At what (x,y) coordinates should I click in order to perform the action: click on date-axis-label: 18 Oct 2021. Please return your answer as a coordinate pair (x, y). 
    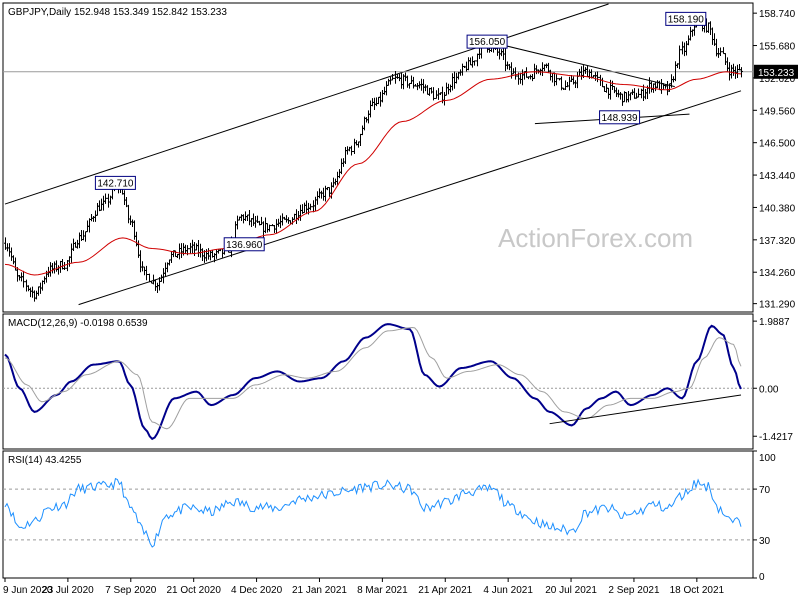
    Looking at the image, I should click on (697, 590).